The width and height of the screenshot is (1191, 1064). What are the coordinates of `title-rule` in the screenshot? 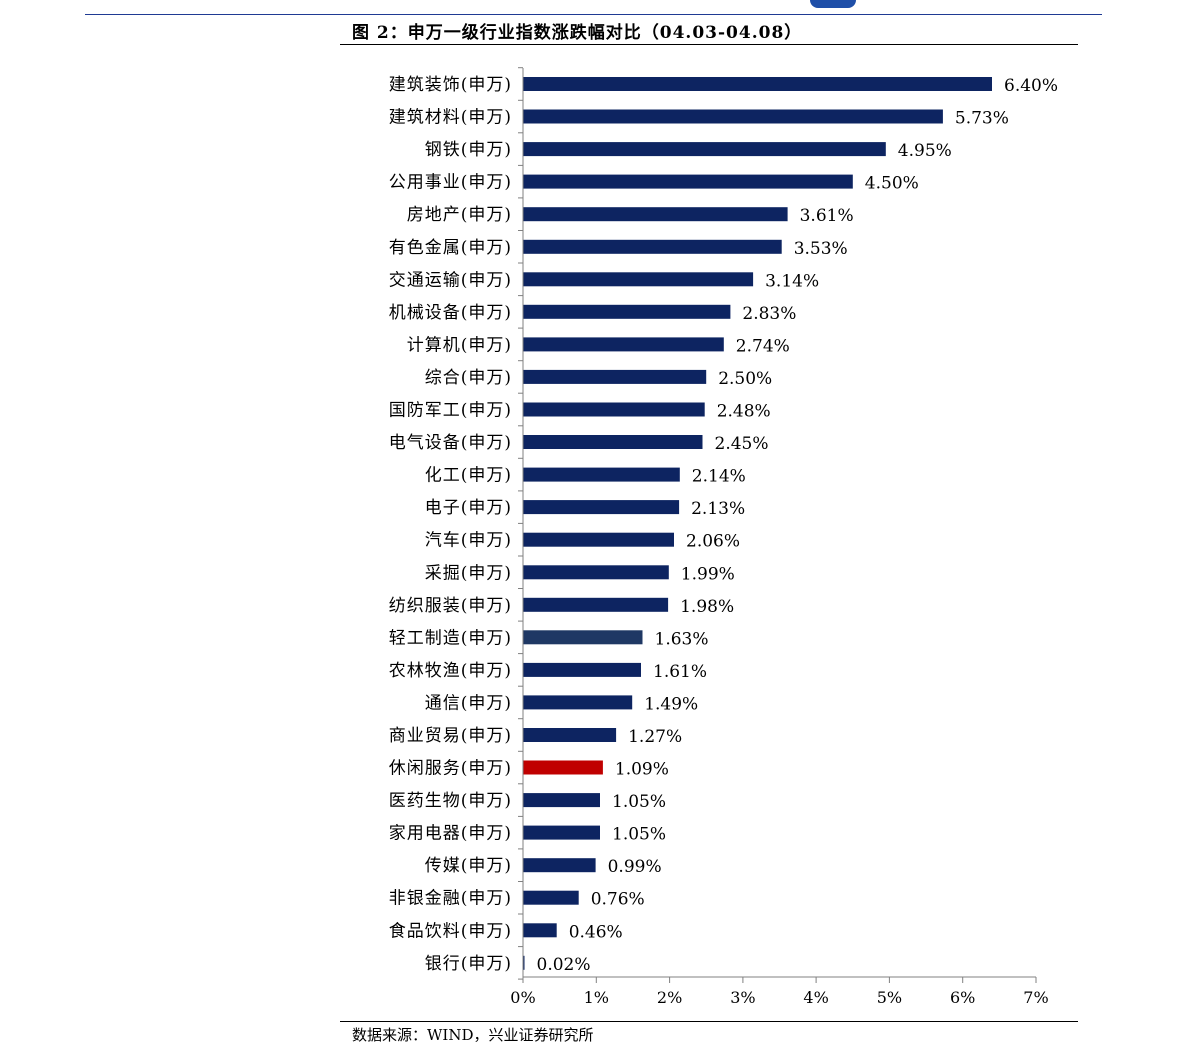 It's located at (709, 44).